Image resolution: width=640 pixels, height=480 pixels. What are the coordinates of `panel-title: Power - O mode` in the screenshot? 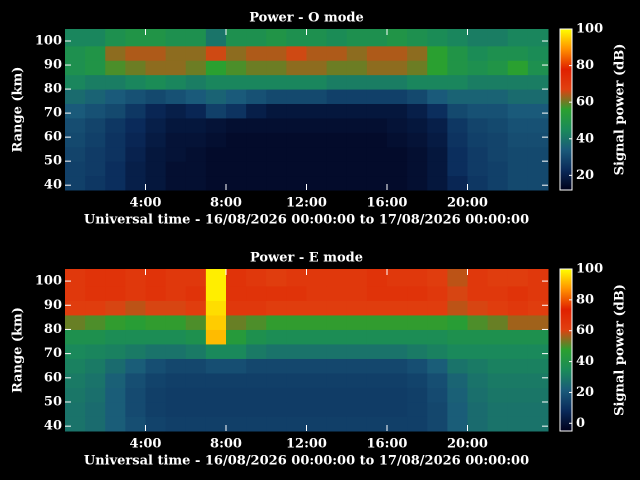 It's located at (306, 18).